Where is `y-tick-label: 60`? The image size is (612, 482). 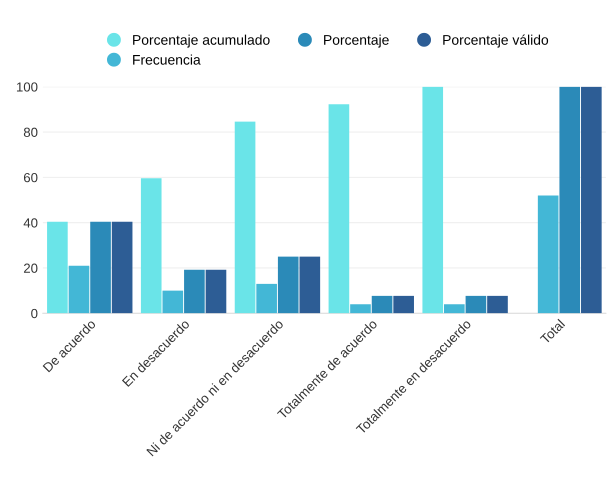
y-tick-label: 60 is located at coordinates (31, 177).